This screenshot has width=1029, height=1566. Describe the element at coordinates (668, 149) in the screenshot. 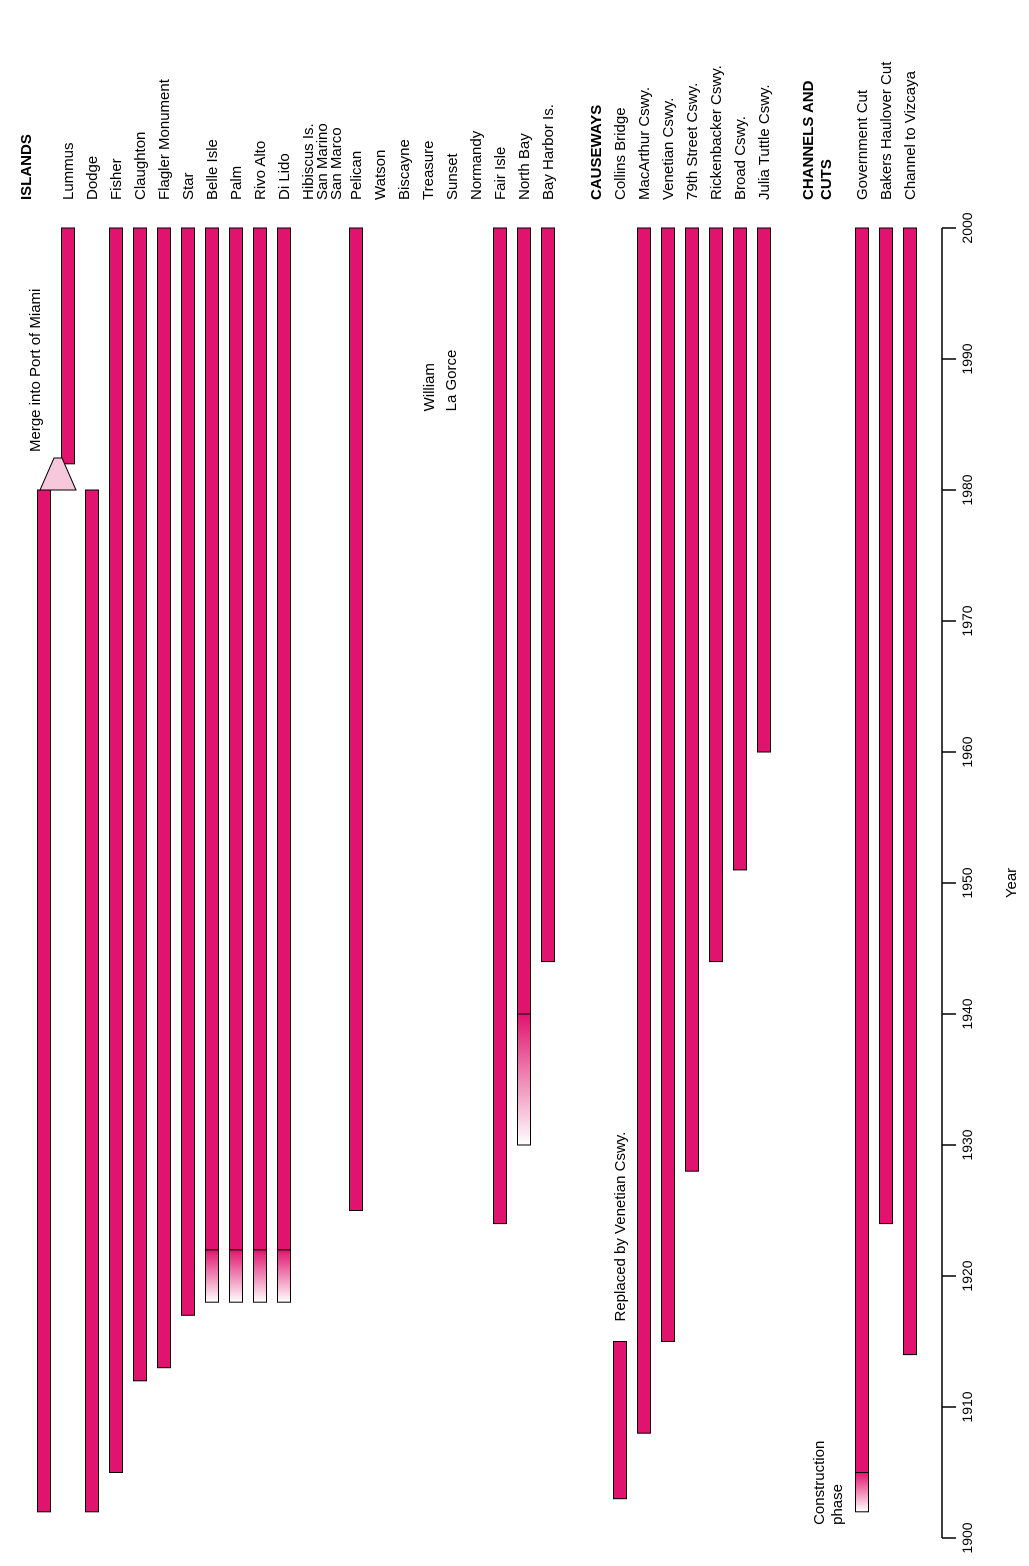

I see `row-label: Venetian Cswy.` at that location.